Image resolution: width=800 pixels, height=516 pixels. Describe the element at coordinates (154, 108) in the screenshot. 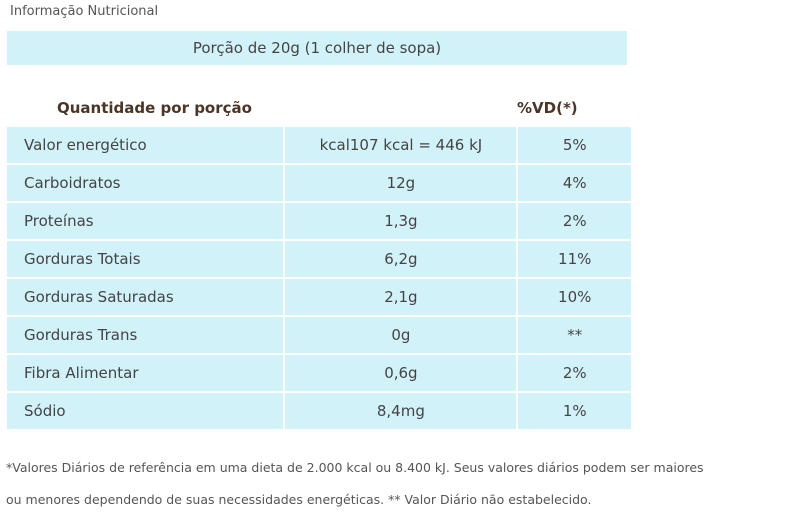

I see `header-quantity: Quantidade por porção` at that location.